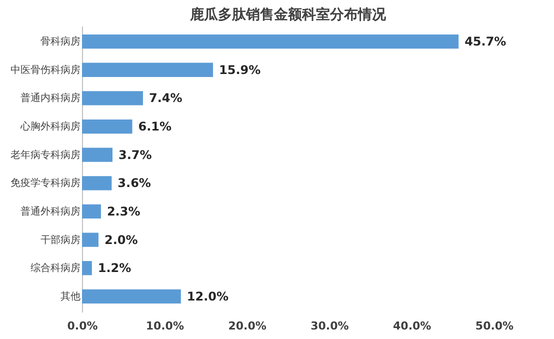 The image size is (554, 339). I want to click on data-label: 15.9%, so click(240, 69).